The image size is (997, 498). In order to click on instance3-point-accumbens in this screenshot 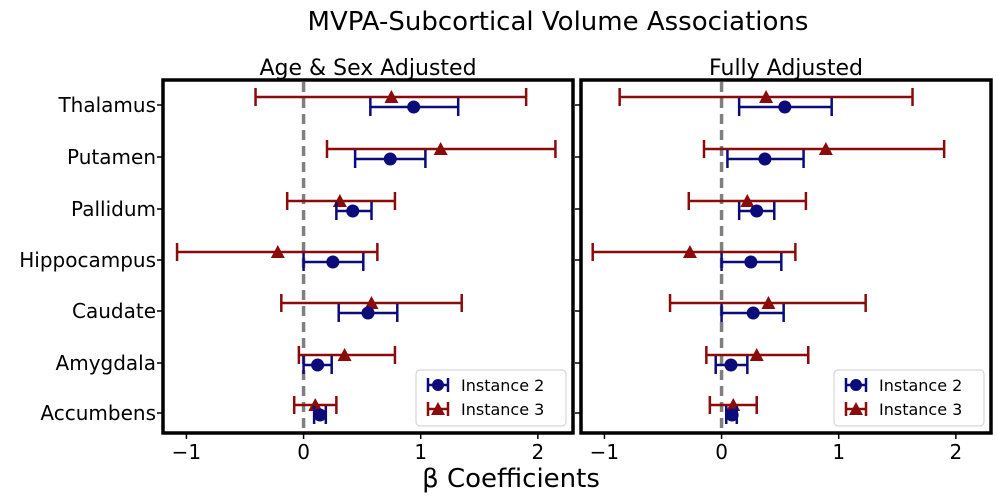, I will do `click(315, 404)`.